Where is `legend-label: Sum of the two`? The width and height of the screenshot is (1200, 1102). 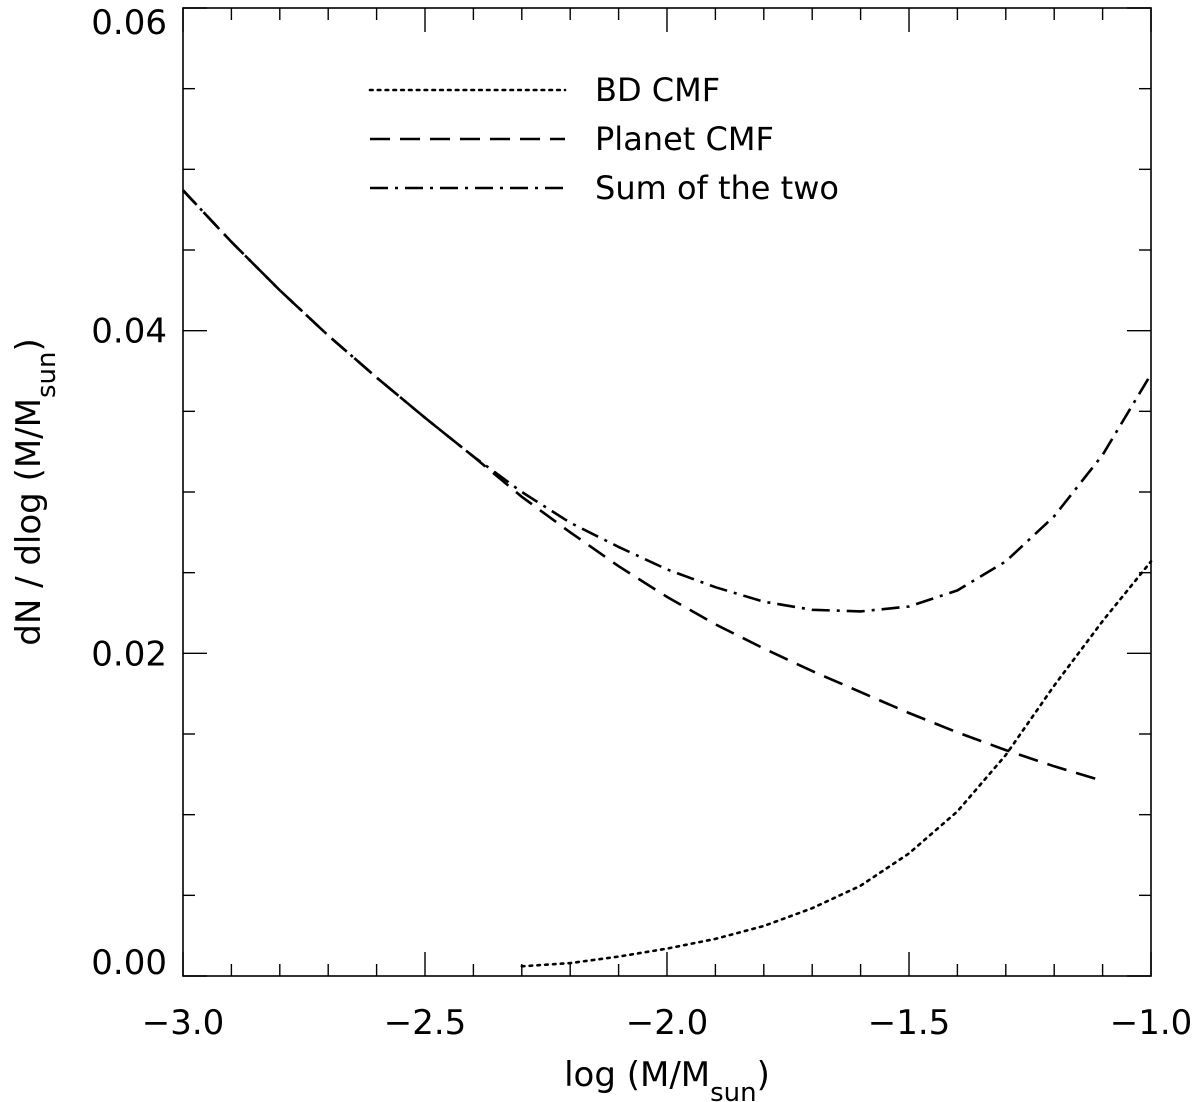 legend-label: Sum of the two is located at coordinates (717, 188).